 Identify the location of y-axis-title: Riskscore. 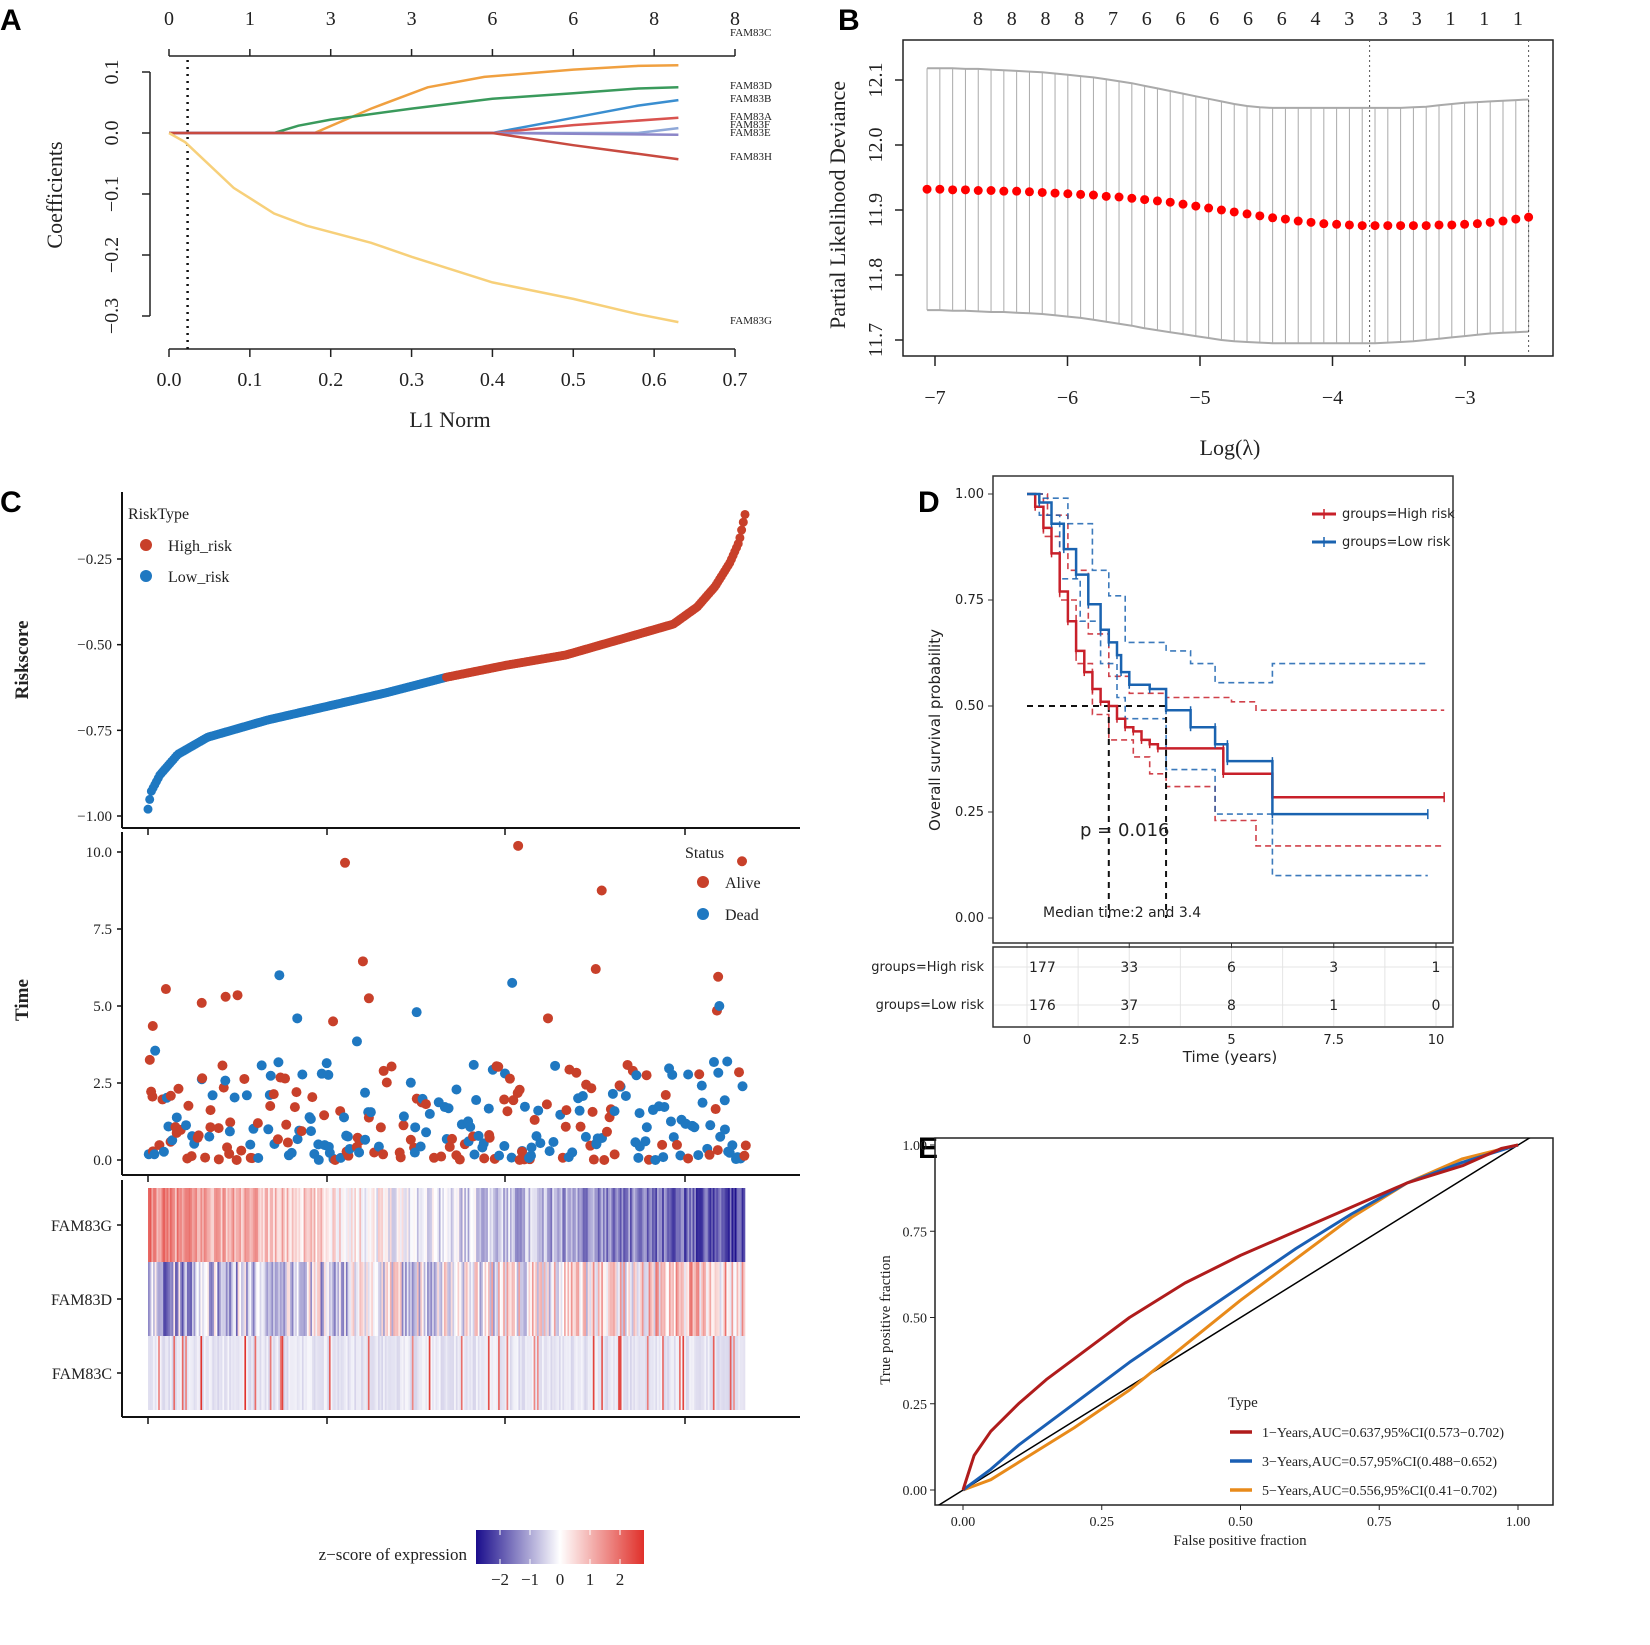
(22, 660).